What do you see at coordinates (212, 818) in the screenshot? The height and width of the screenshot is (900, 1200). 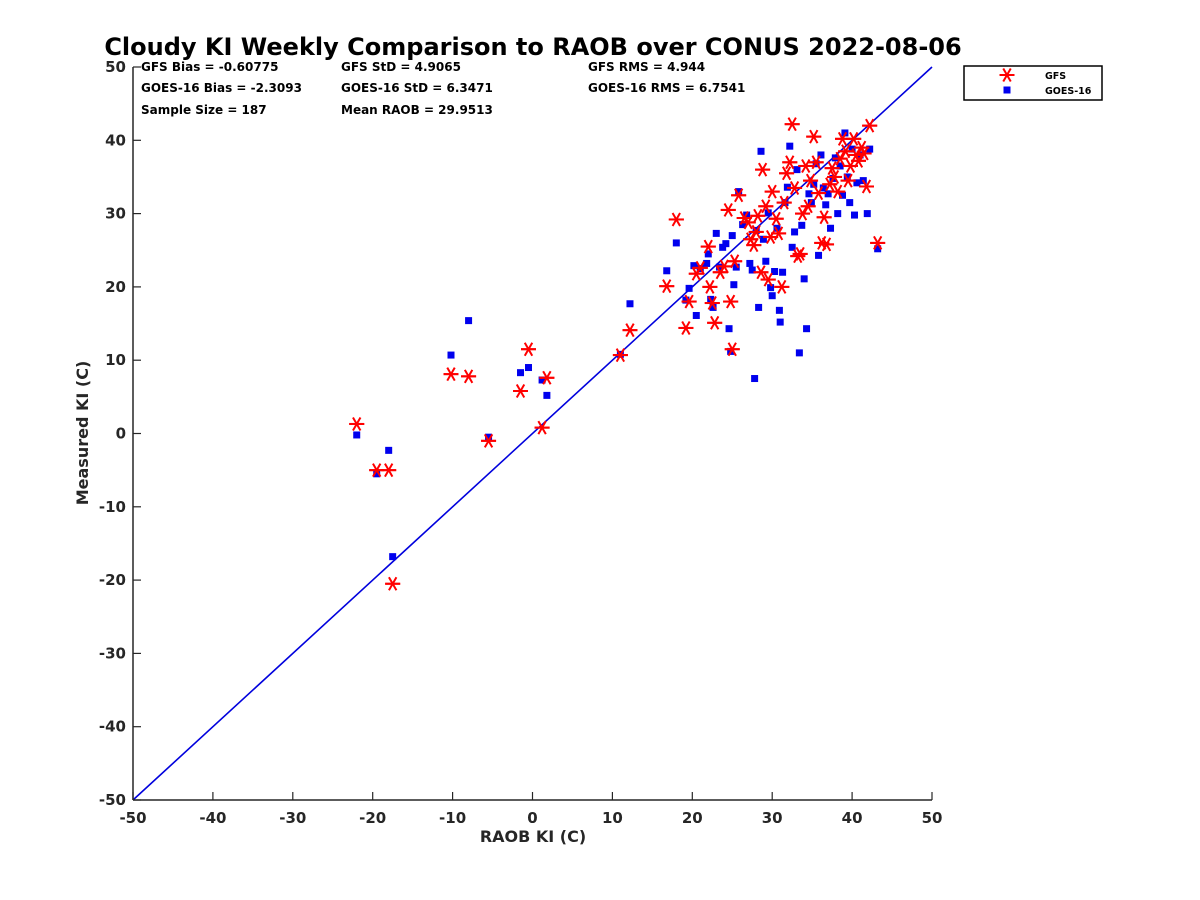 I see `x-tick-label: -40` at bounding box center [212, 818].